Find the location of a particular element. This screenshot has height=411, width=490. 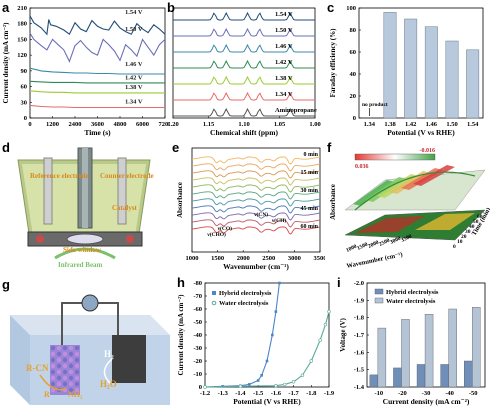

label-reference-electrode: Reference electrode is located at coordinates (59, 176).